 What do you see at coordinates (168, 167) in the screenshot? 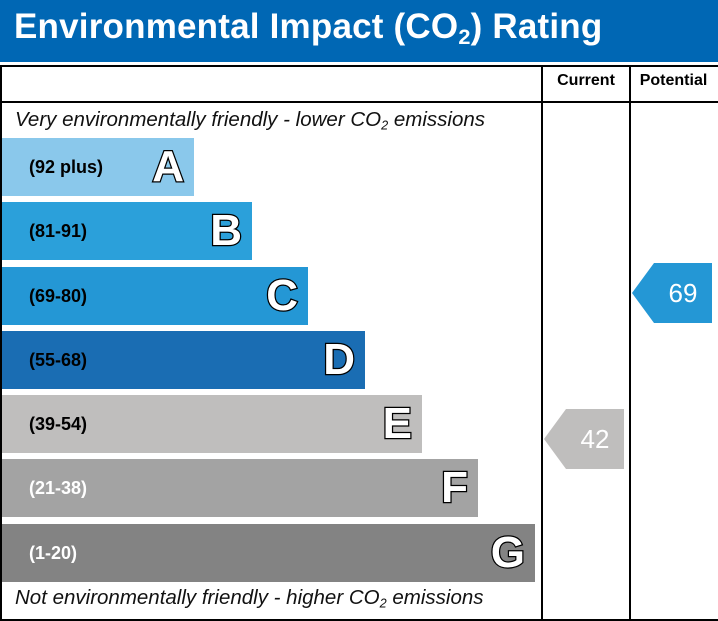
I see `band-letter: A` at bounding box center [168, 167].